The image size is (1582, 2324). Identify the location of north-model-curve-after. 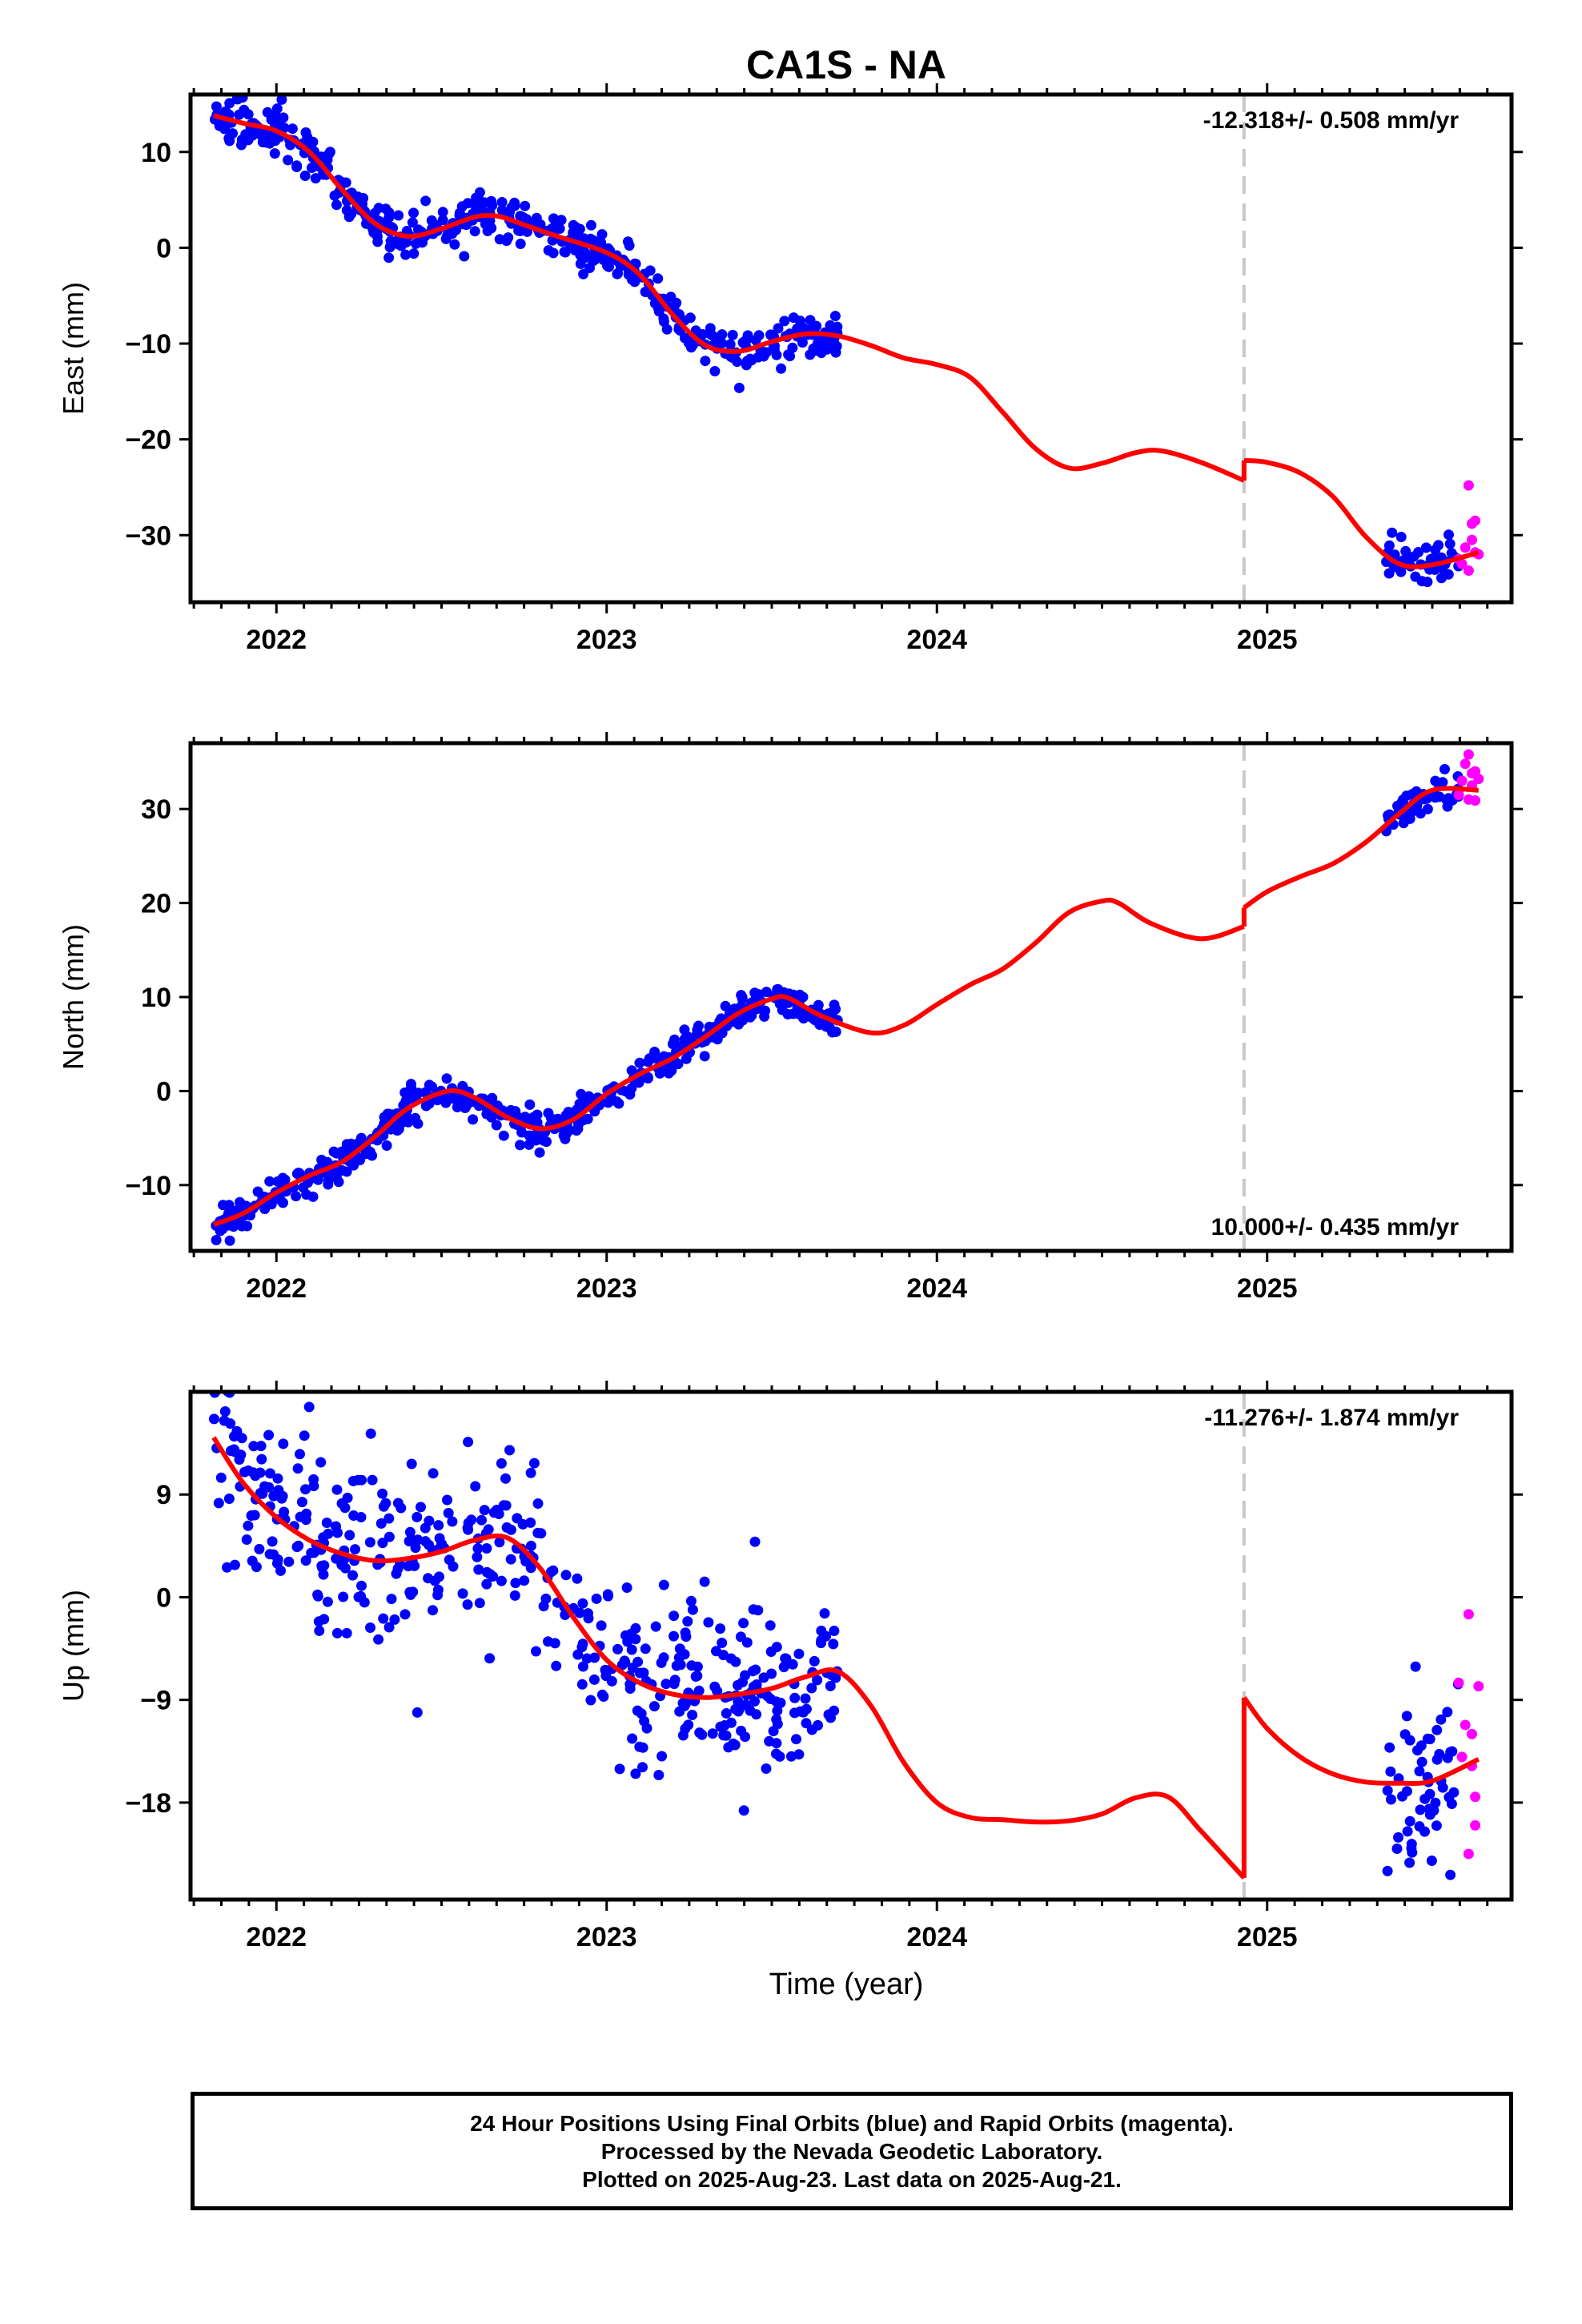
(1361, 848).